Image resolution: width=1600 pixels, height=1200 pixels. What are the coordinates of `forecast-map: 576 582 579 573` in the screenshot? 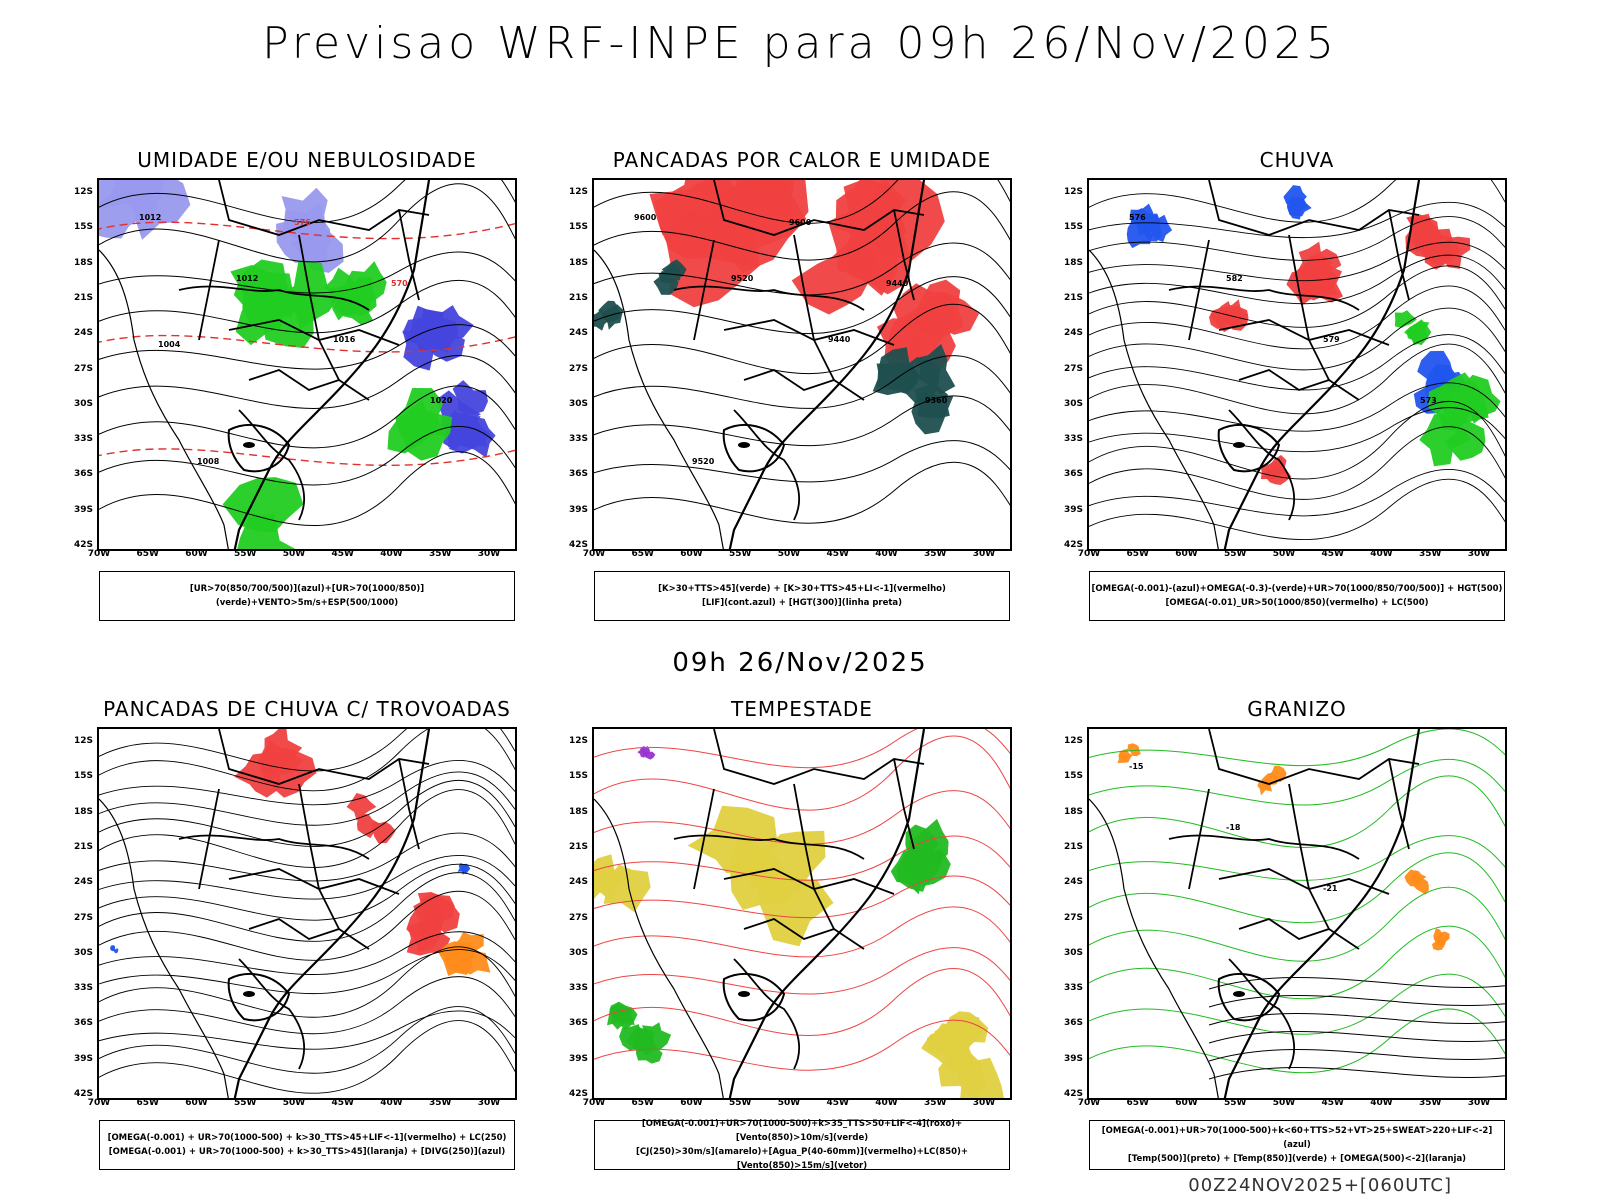 It's located at (1297, 364).